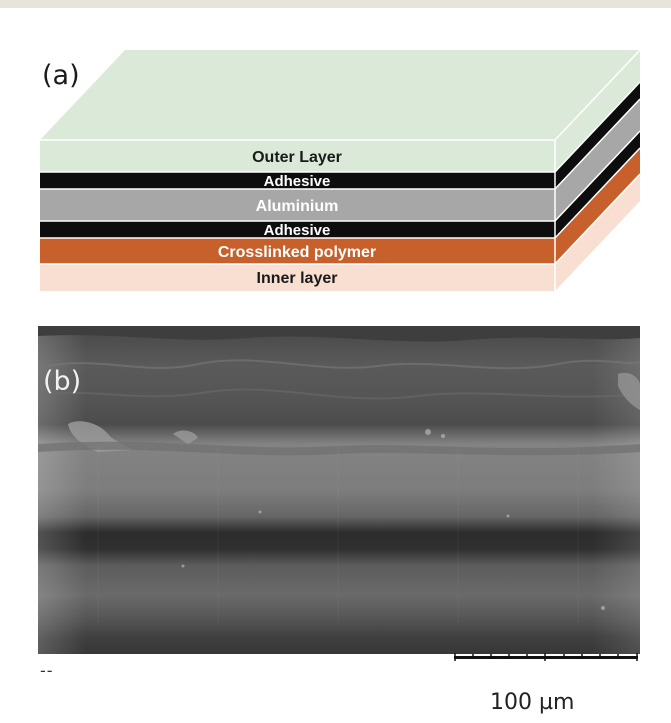 This screenshot has height=723, width=671. I want to click on top-rule, so click(335, 4).